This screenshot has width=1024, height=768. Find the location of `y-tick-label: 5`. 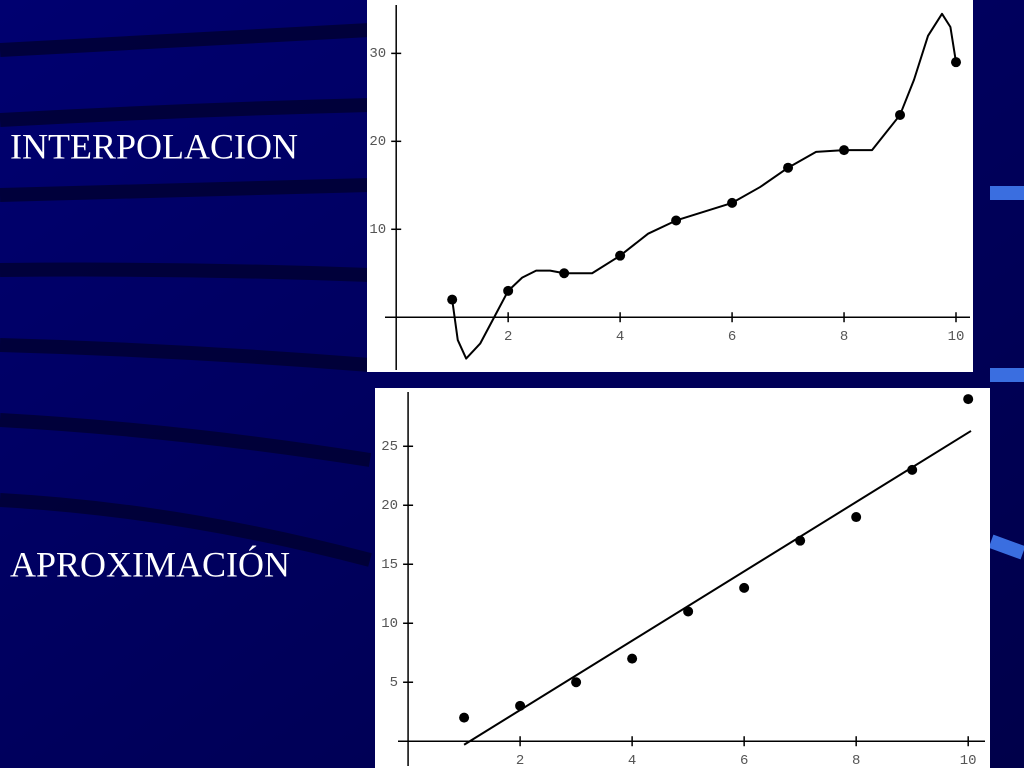

y-tick-label: 5 is located at coordinates (394, 683).